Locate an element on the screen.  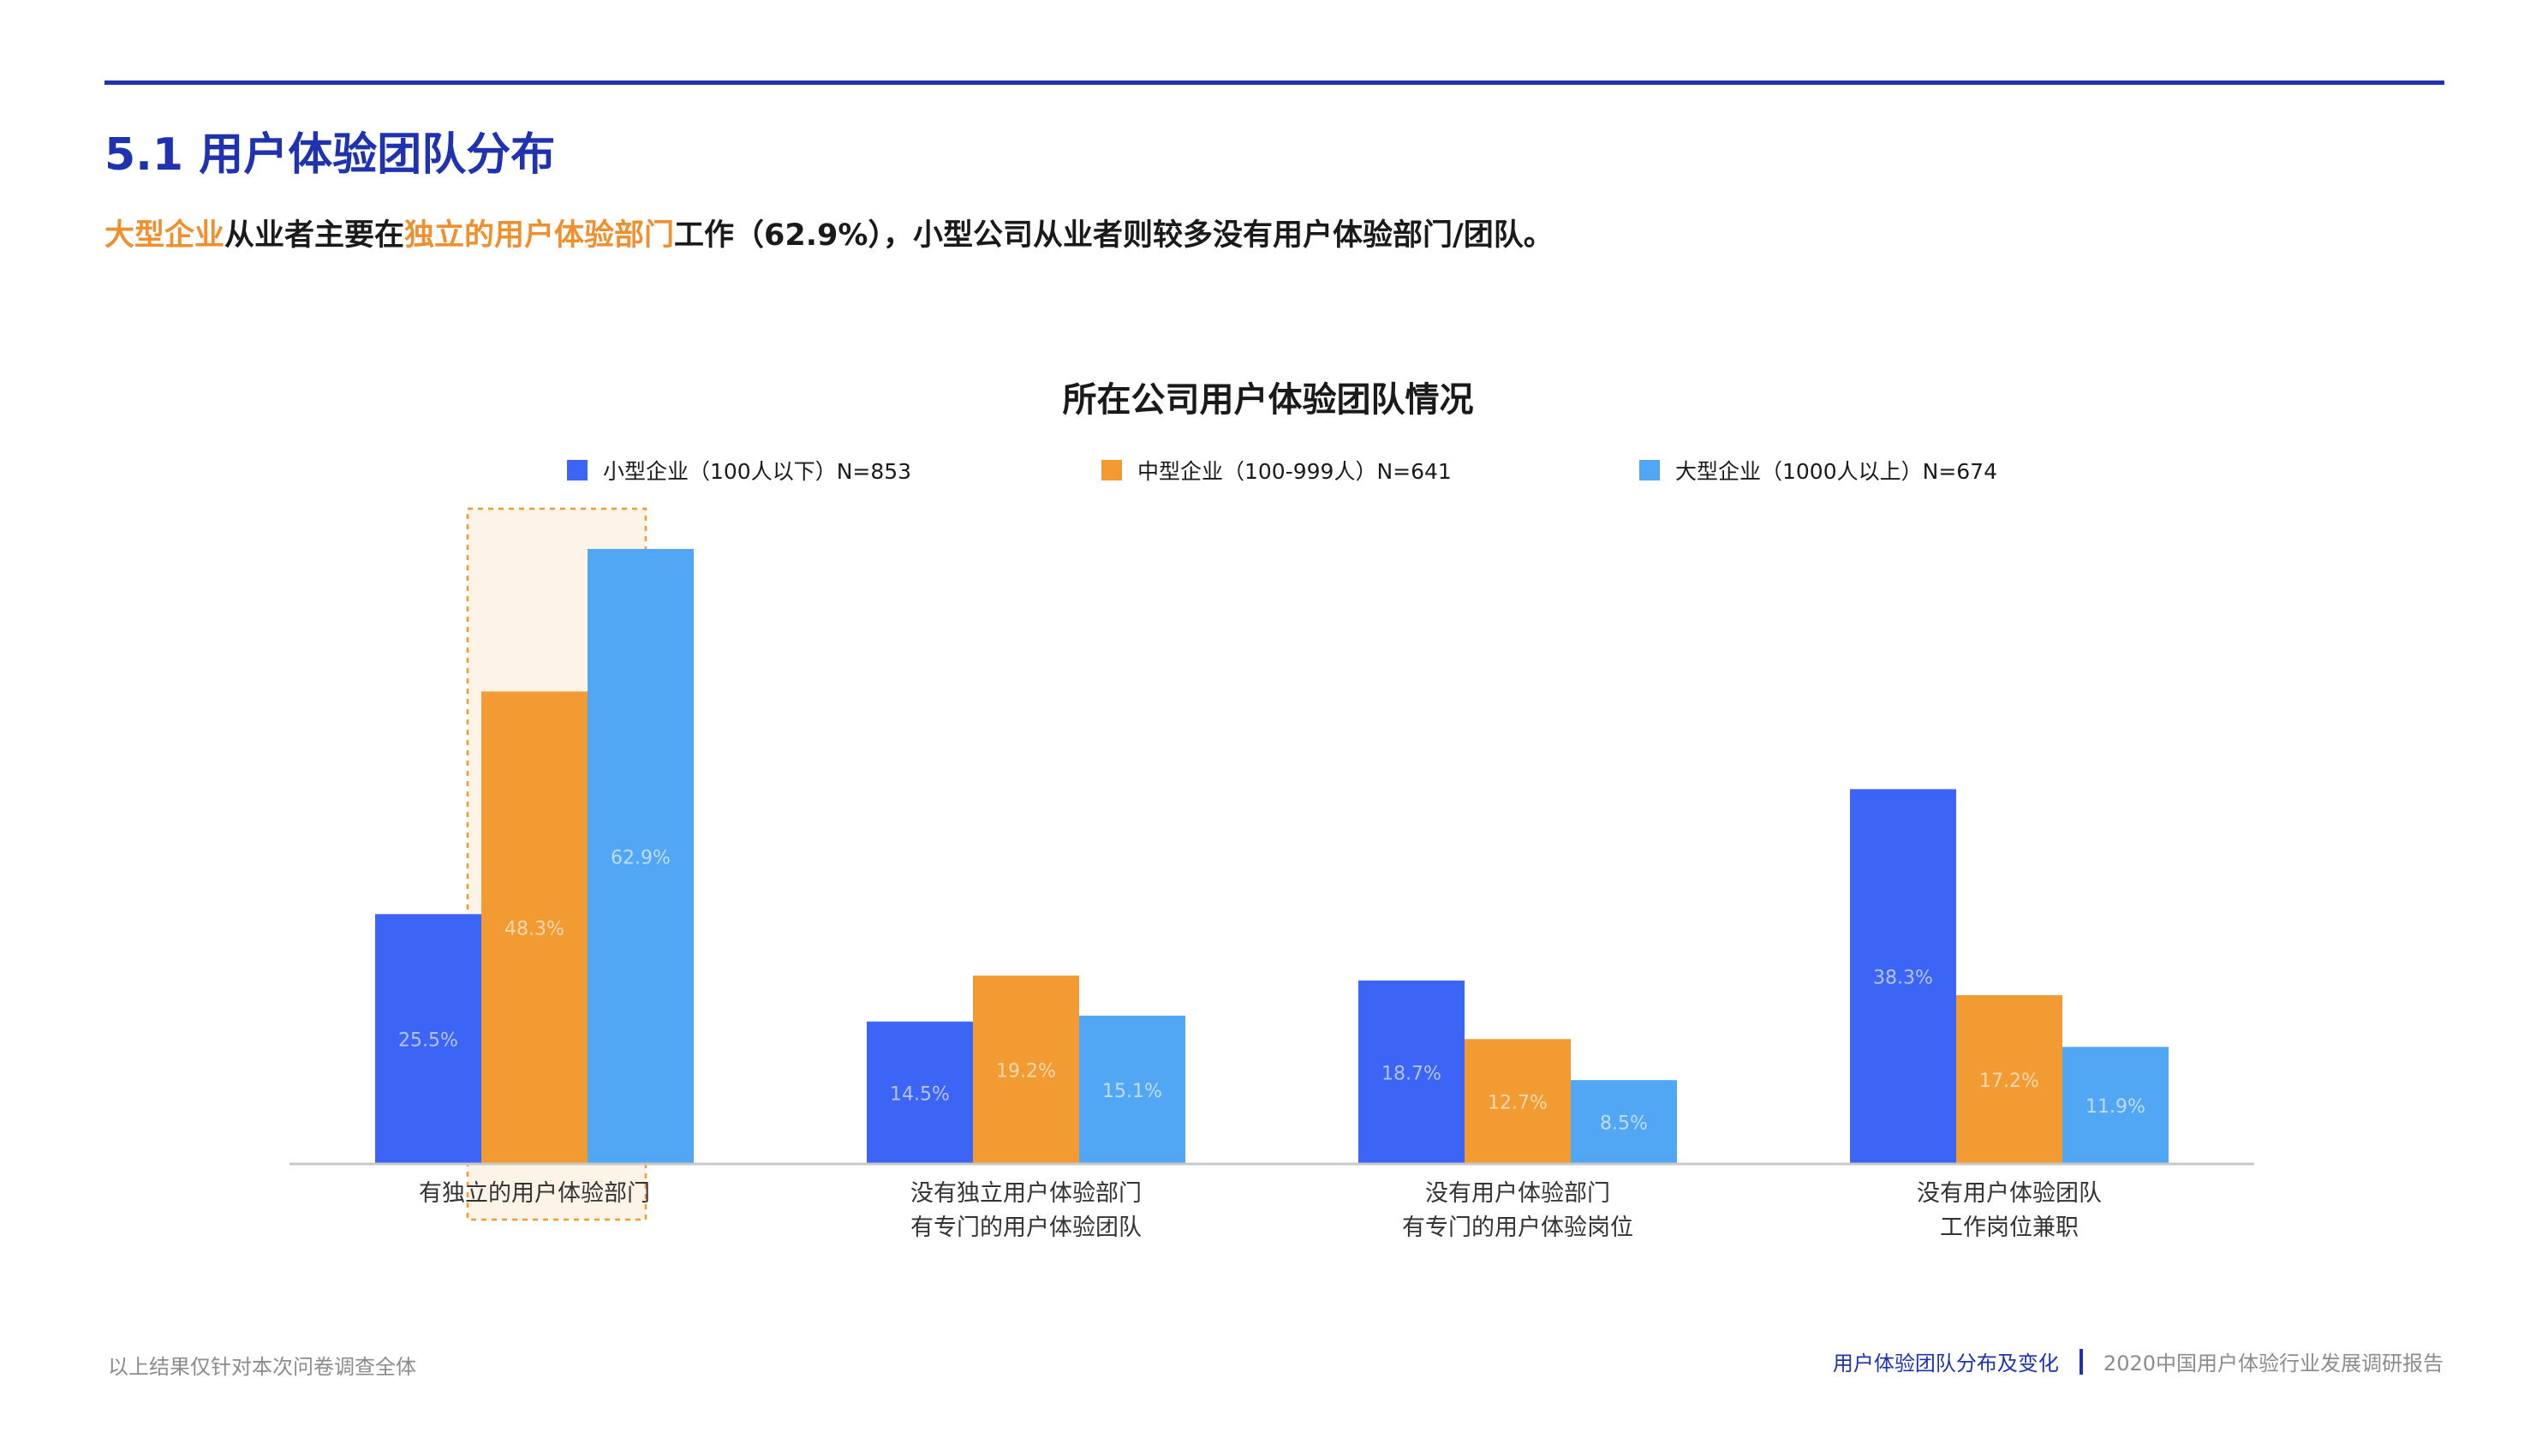
data-label-0-1: 48.3% is located at coordinates (534, 929).